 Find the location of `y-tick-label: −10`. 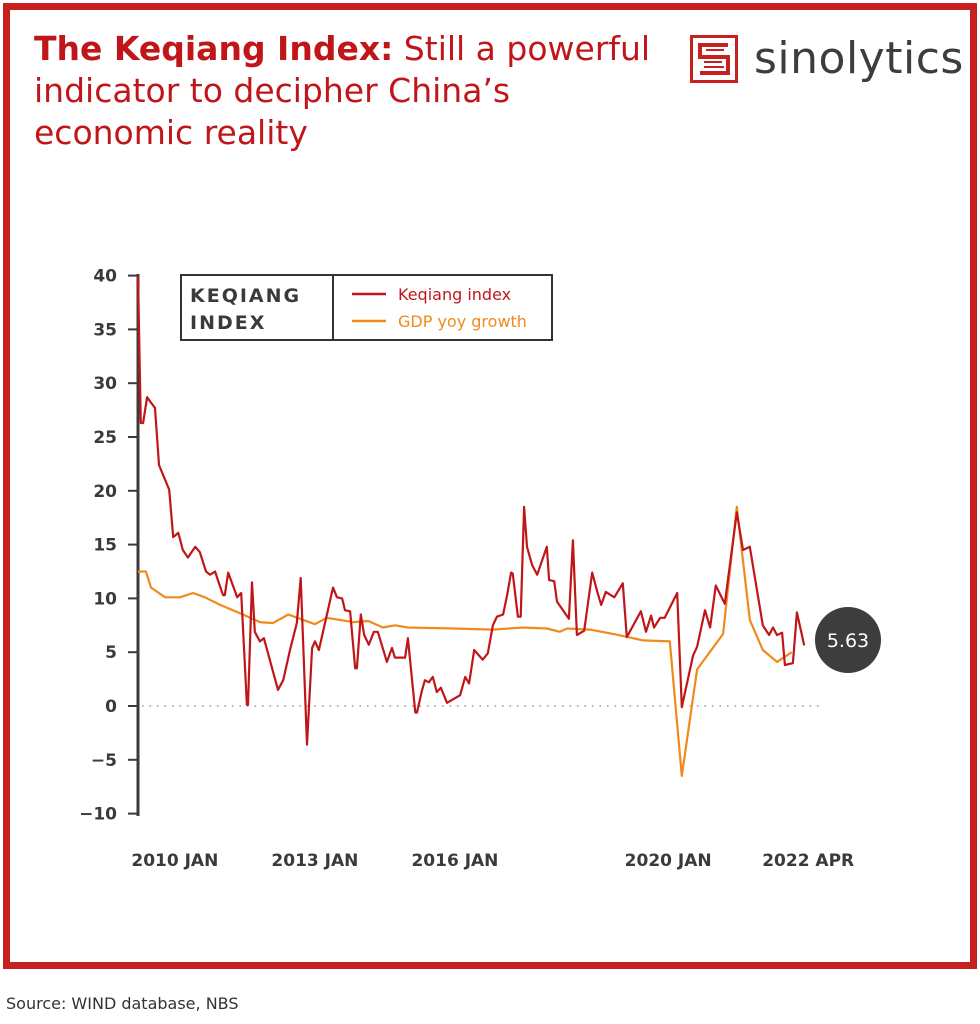

y-tick-label: −10 is located at coordinates (98, 815).